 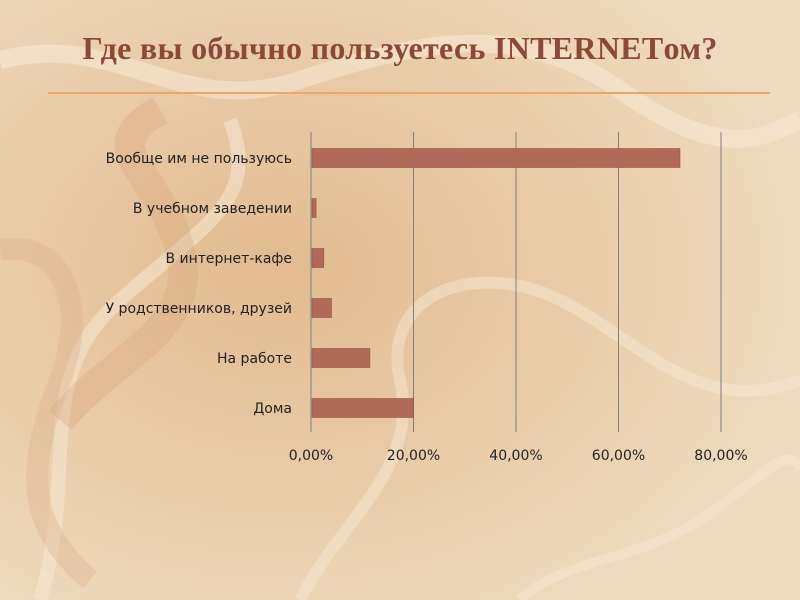 What do you see at coordinates (400, 48) in the screenshot?
I see `slide-title: Где вы обычно пользуетесь INTERNETом?` at bounding box center [400, 48].